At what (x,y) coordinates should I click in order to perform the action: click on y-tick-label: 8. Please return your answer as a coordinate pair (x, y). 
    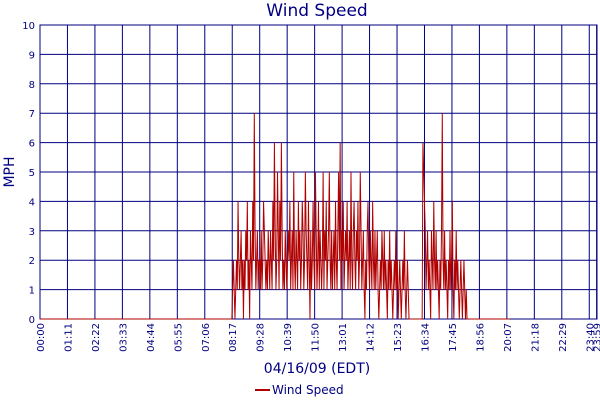
    Looking at the image, I should click on (32, 85).